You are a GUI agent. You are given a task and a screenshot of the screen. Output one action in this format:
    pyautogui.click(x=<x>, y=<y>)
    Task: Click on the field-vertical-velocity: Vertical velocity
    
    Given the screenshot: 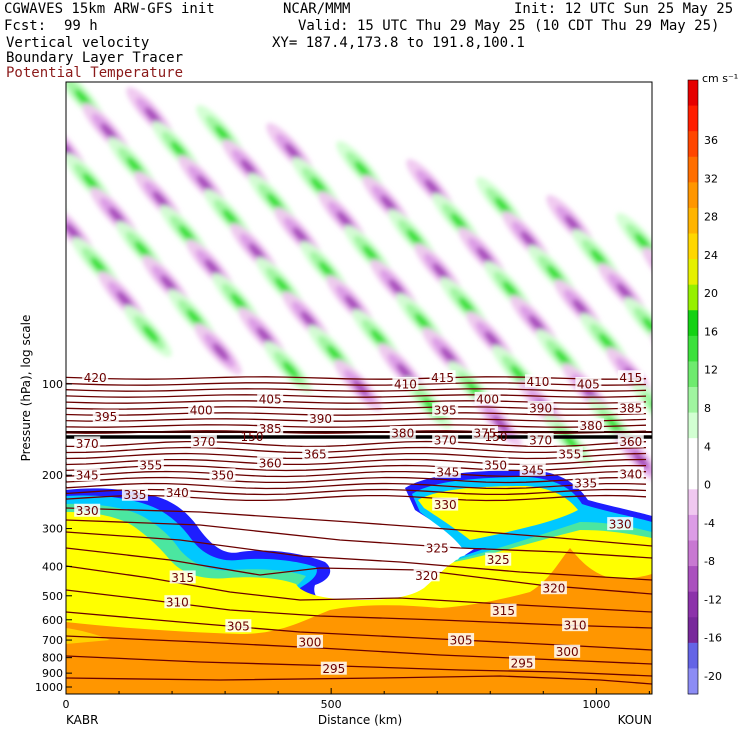 What is the action you would take?
    pyautogui.click(x=78, y=43)
    